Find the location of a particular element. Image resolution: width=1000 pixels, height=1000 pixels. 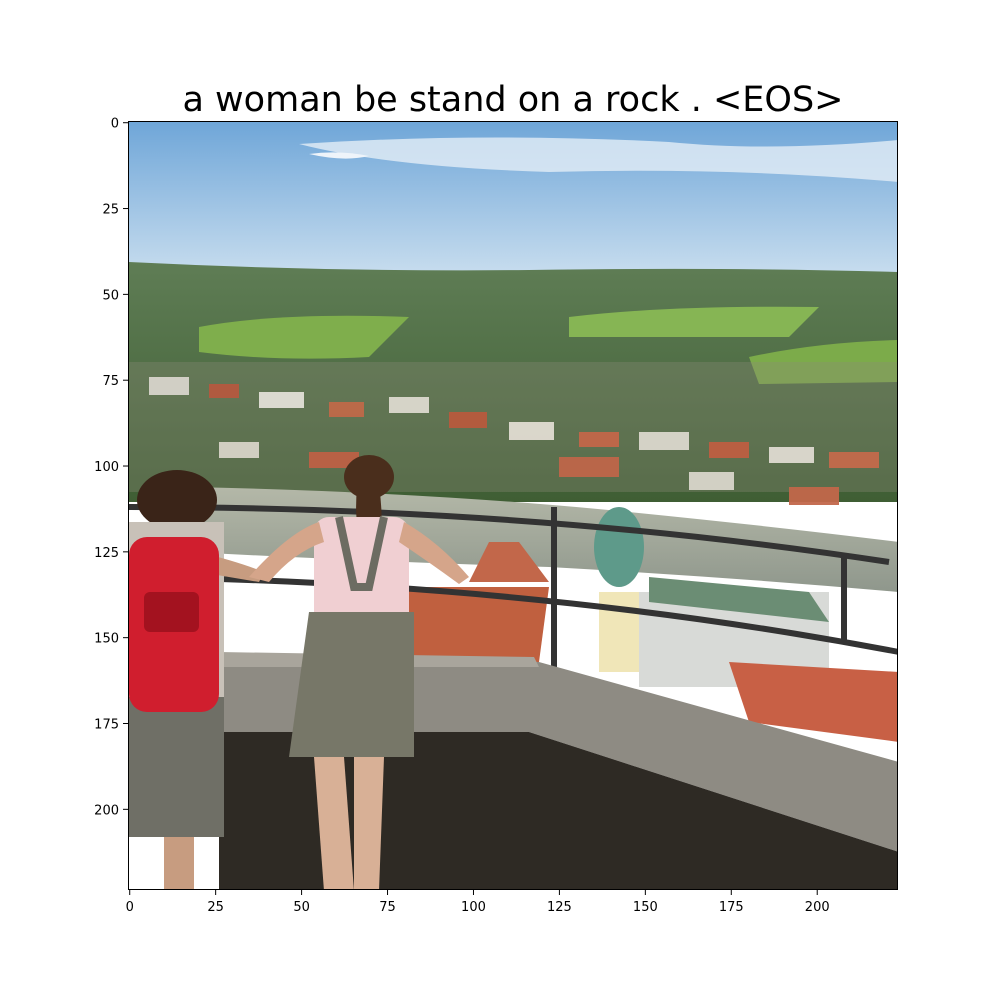

y-tick-label: 200 is located at coordinates (106, 810).